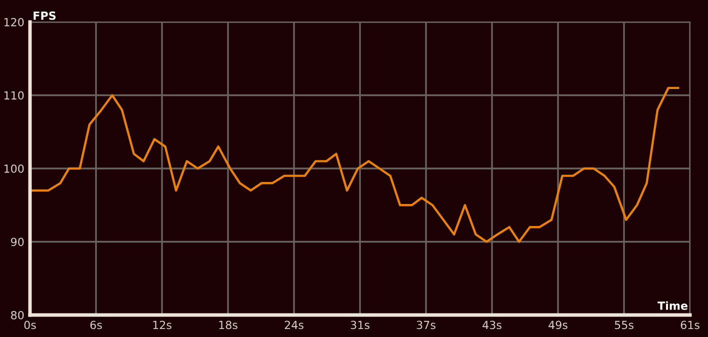  I want to click on x-tick-label: 55s, so click(624, 325).